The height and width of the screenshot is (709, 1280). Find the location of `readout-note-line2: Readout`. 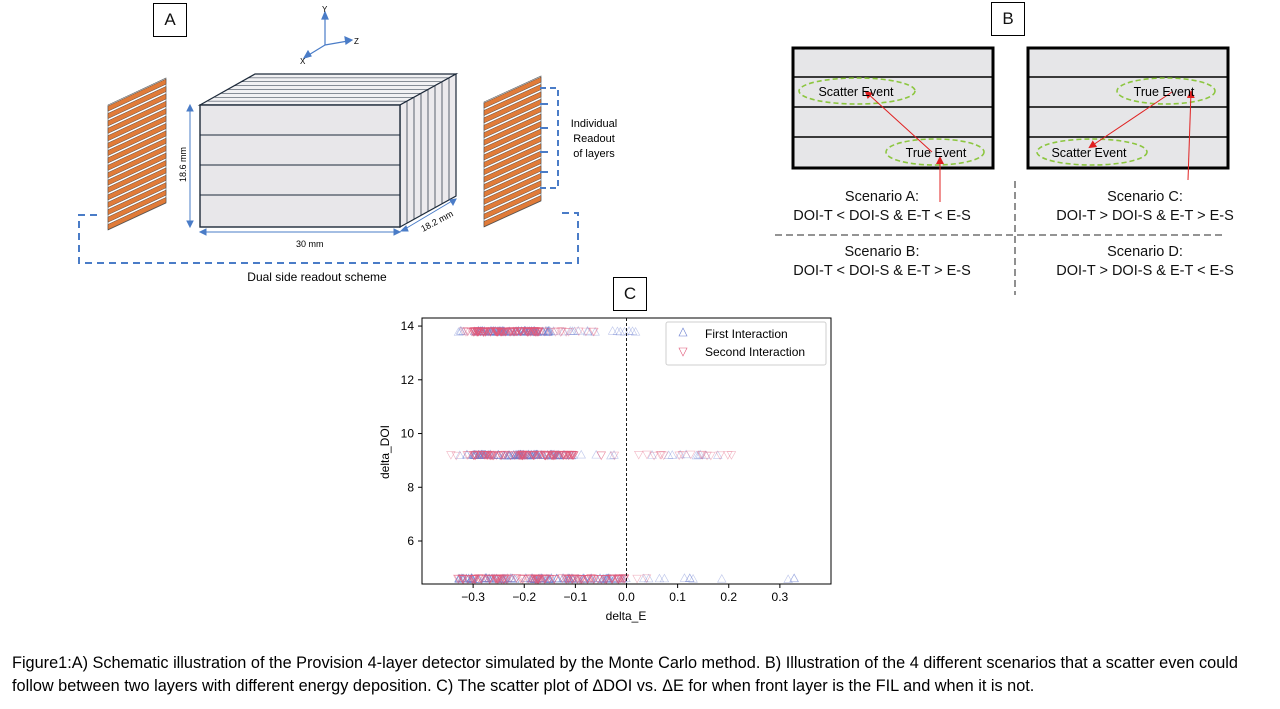

readout-note-line2: Readout is located at coordinates (594, 139).